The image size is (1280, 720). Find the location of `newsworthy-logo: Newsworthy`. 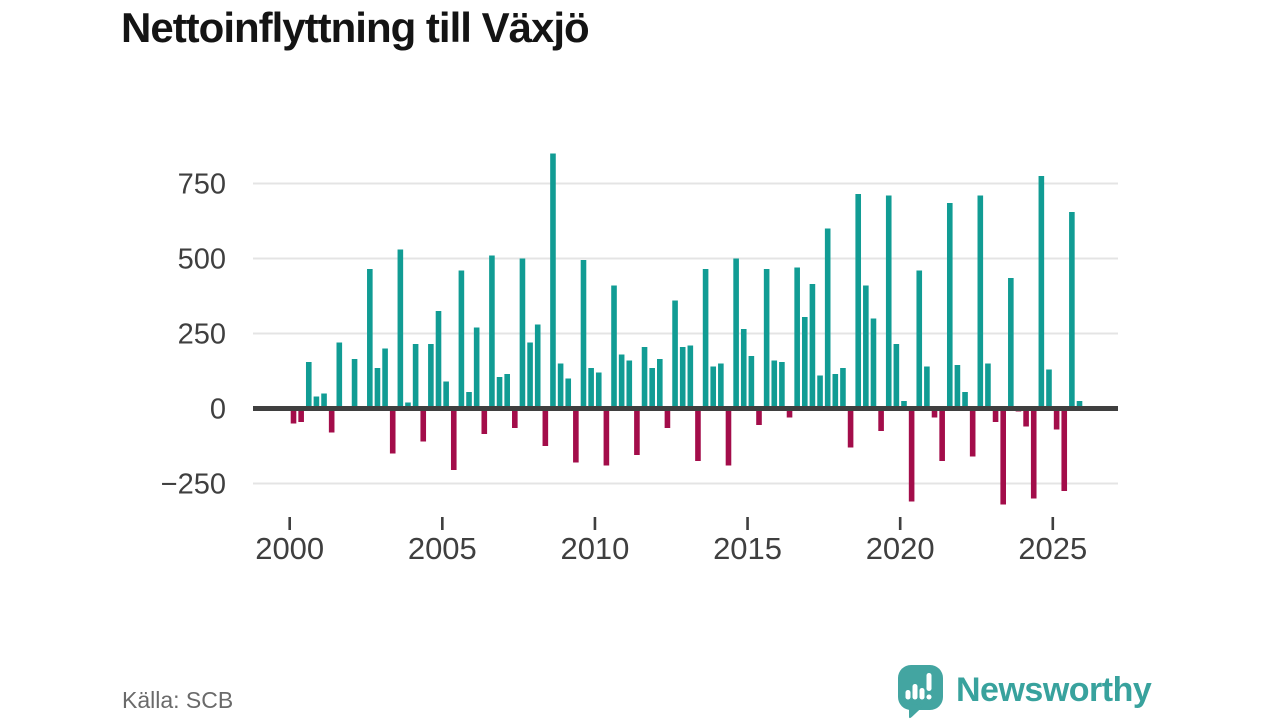

newsworthy-logo: Newsworthy is located at coordinates (1024, 692).